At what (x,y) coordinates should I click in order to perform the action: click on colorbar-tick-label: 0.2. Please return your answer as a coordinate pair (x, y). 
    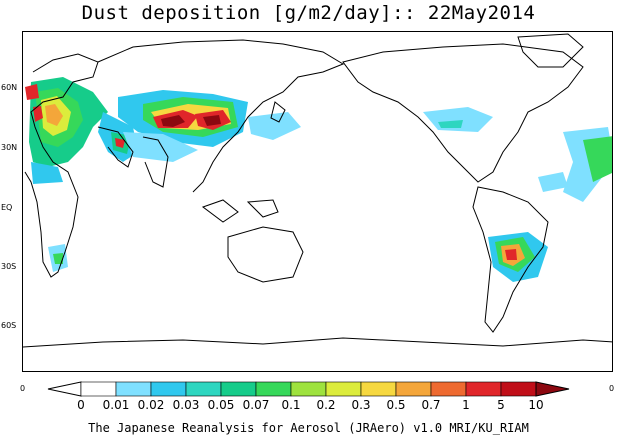
    Looking at the image, I should click on (326, 405).